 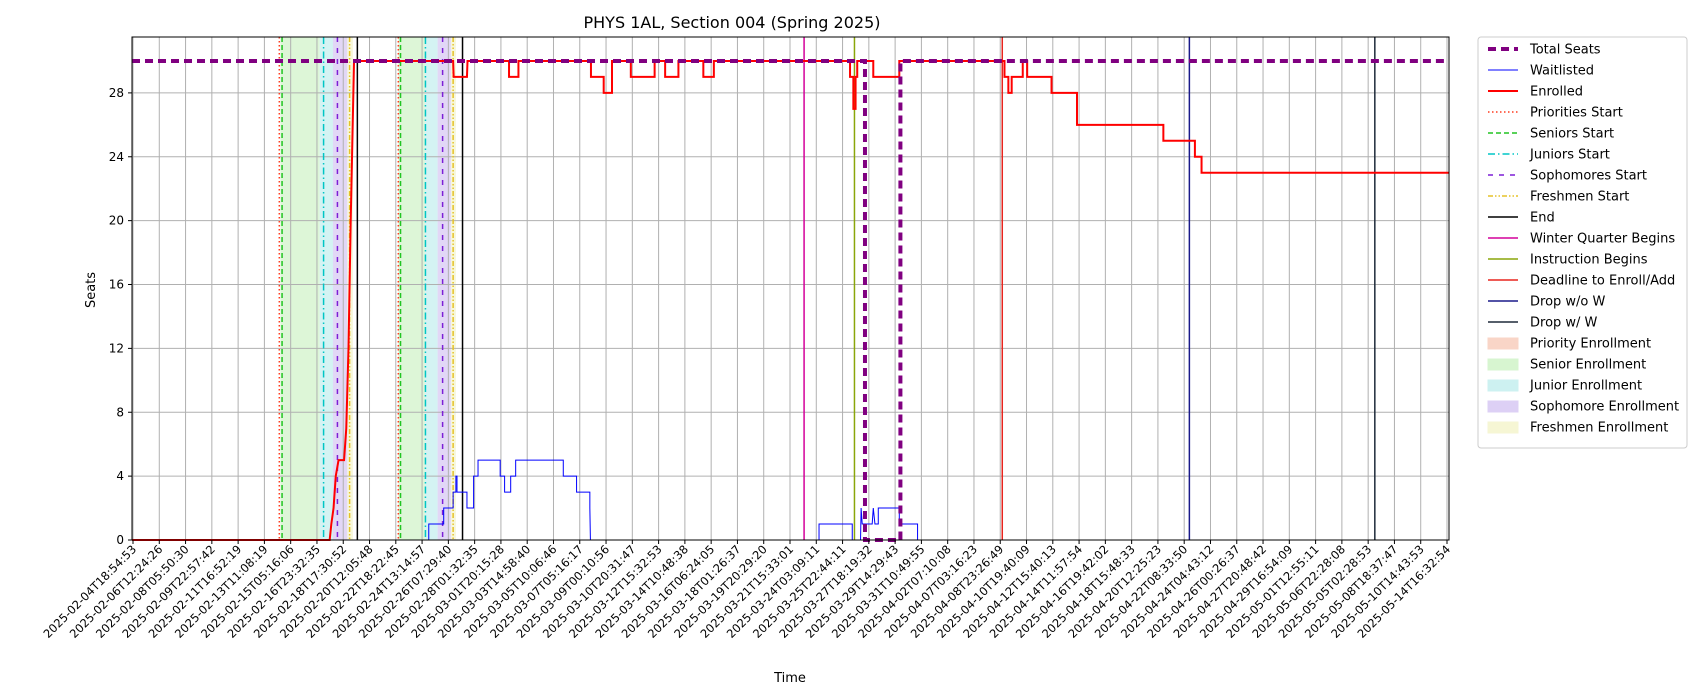 I want to click on y-axis-ticks: 0 4 8 12 16 20 24 28, so click(x=120, y=316).